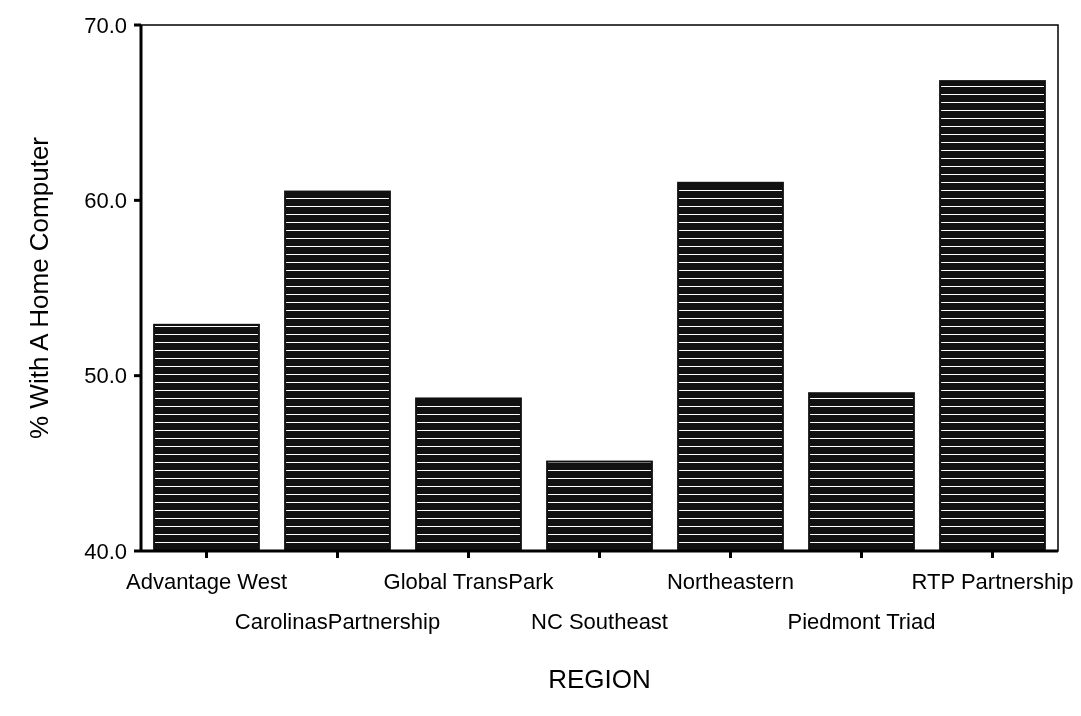 The image size is (1081, 716). What do you see at coordinates (599, 621) in the screenshot?
I see `x-tick-label: NC Southeast` at bounding box center [599, 621].